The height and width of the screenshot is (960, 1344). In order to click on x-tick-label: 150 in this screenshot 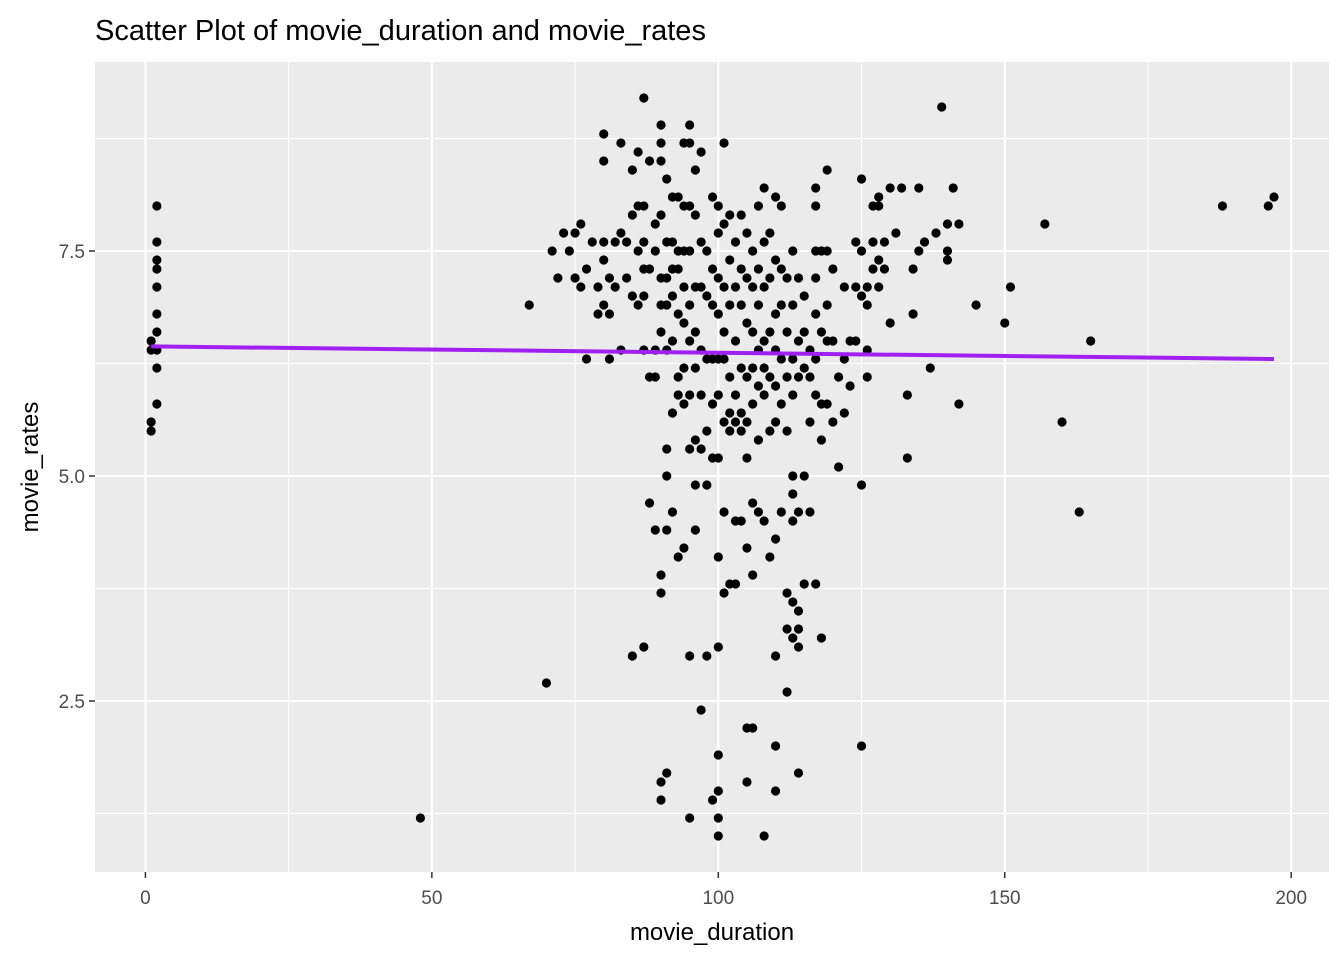, I will do `click(1005, 898)`.